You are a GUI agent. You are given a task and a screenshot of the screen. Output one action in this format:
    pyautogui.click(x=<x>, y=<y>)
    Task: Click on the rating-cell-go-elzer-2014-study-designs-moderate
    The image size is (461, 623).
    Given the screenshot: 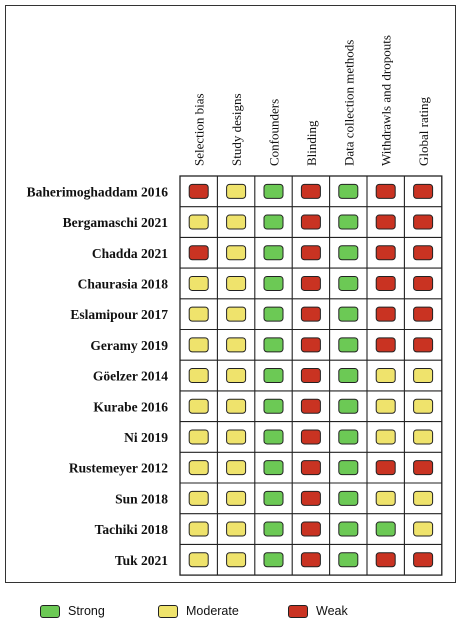 What is the action you would take?
    pyautogui.click(x=236, y=376)
    